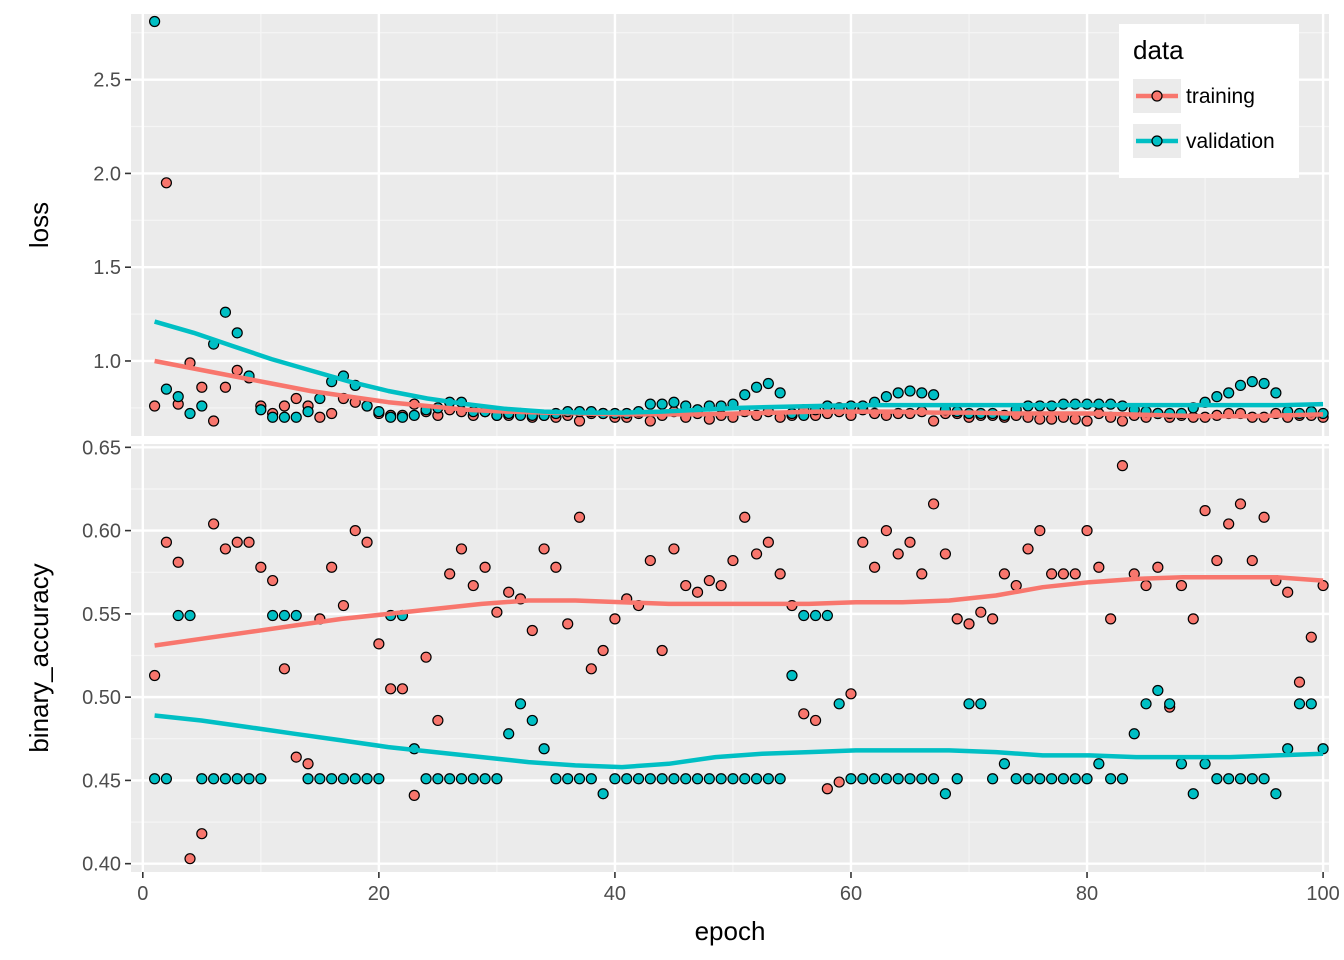  What do you see at coordinates (106, 656) in the screenshot?
I see `accuracy-y-axis: 0.40 0.45 0.50 0.55 0.60 0.65` at bounding box center [106, 656].